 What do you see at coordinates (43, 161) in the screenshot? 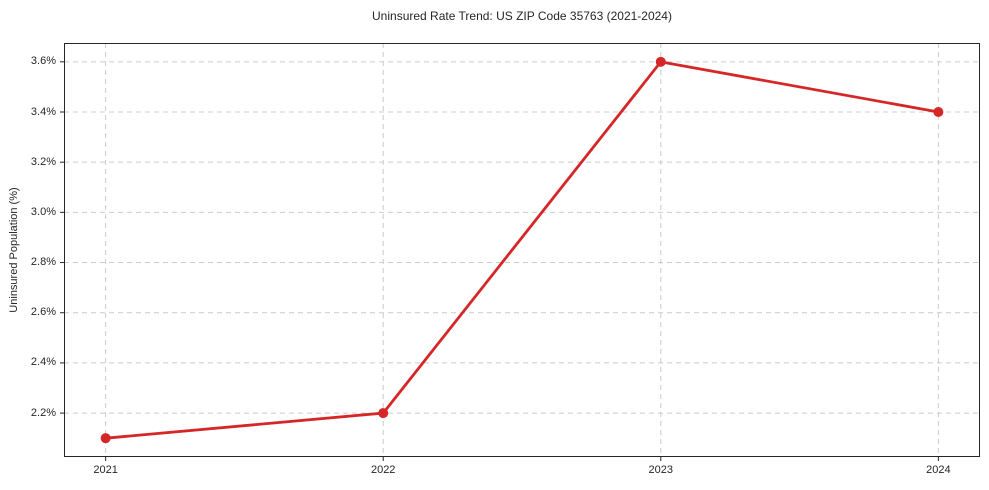
I see `y-tick-label: 3.2%` at bounding box center [43, 161].